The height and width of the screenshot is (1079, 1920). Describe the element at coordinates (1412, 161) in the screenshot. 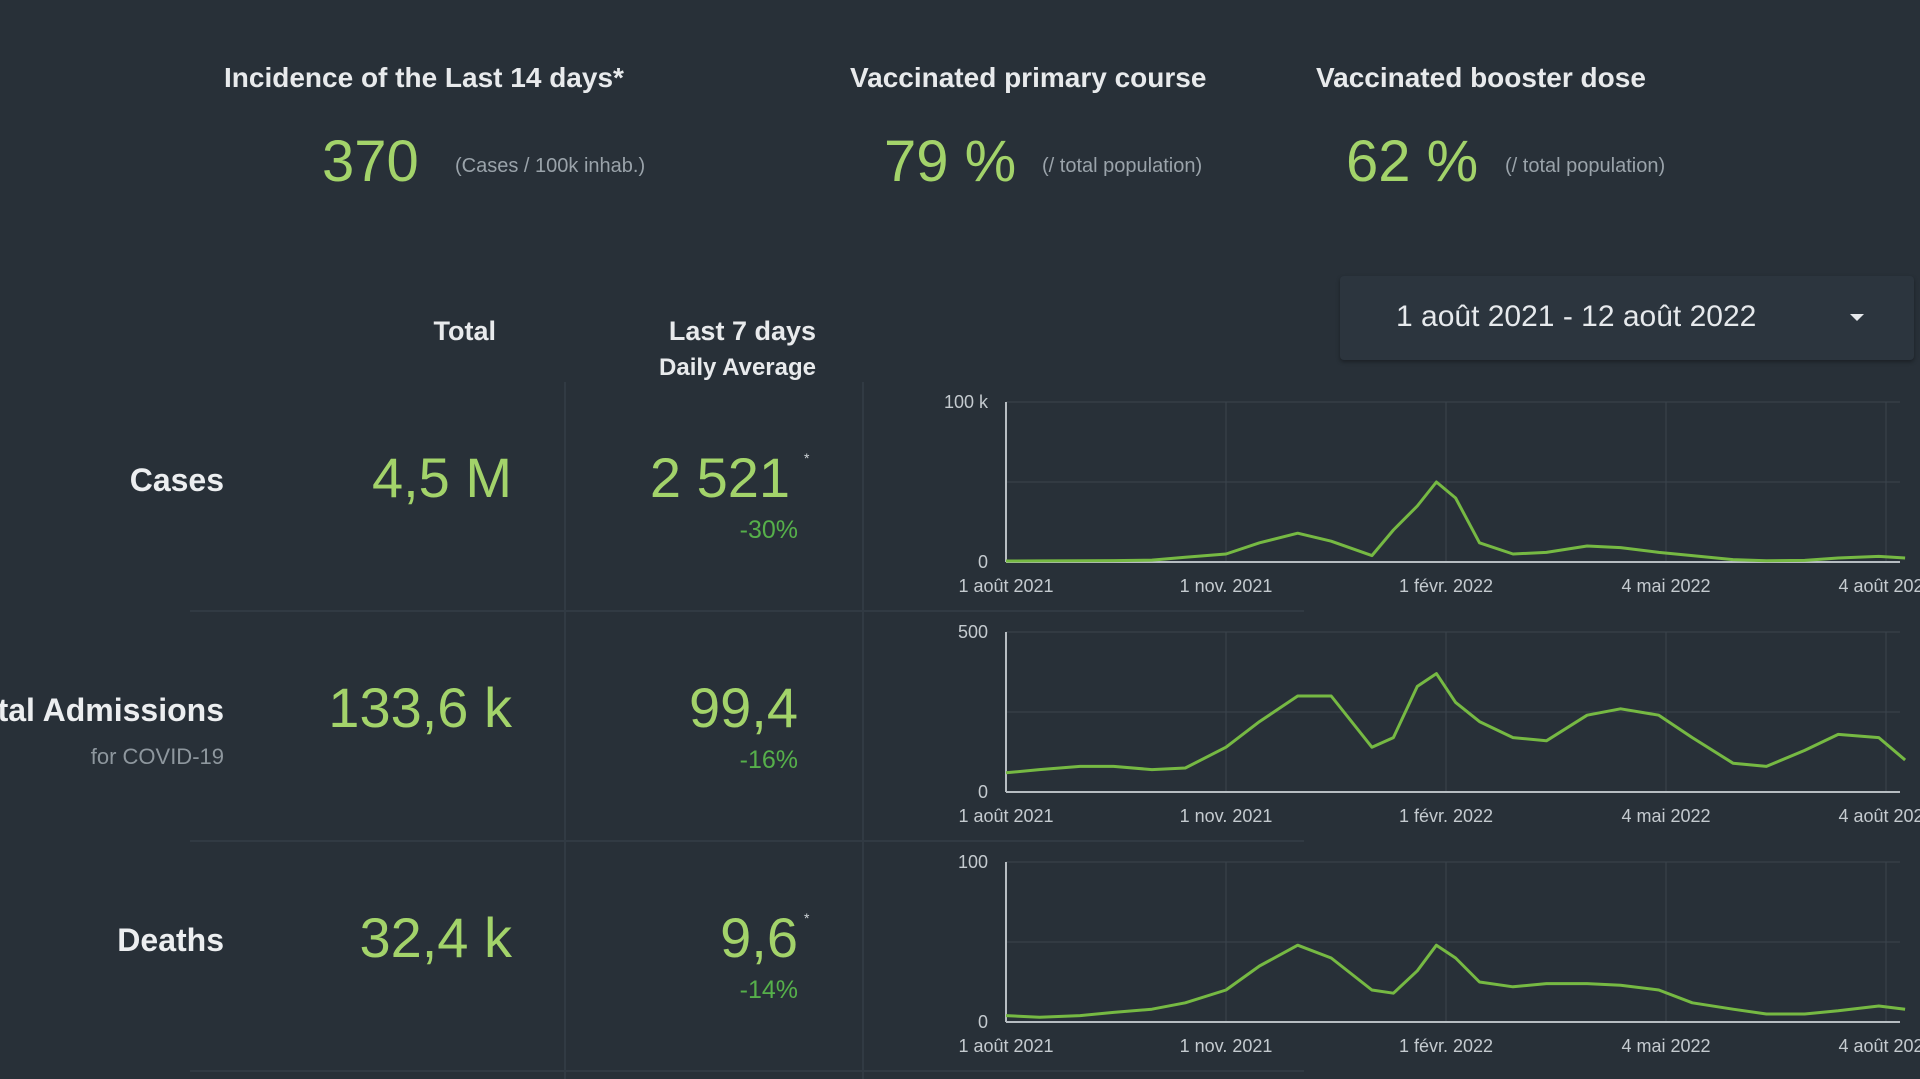

I see `kpi-booster-value: 62 %` at that location.